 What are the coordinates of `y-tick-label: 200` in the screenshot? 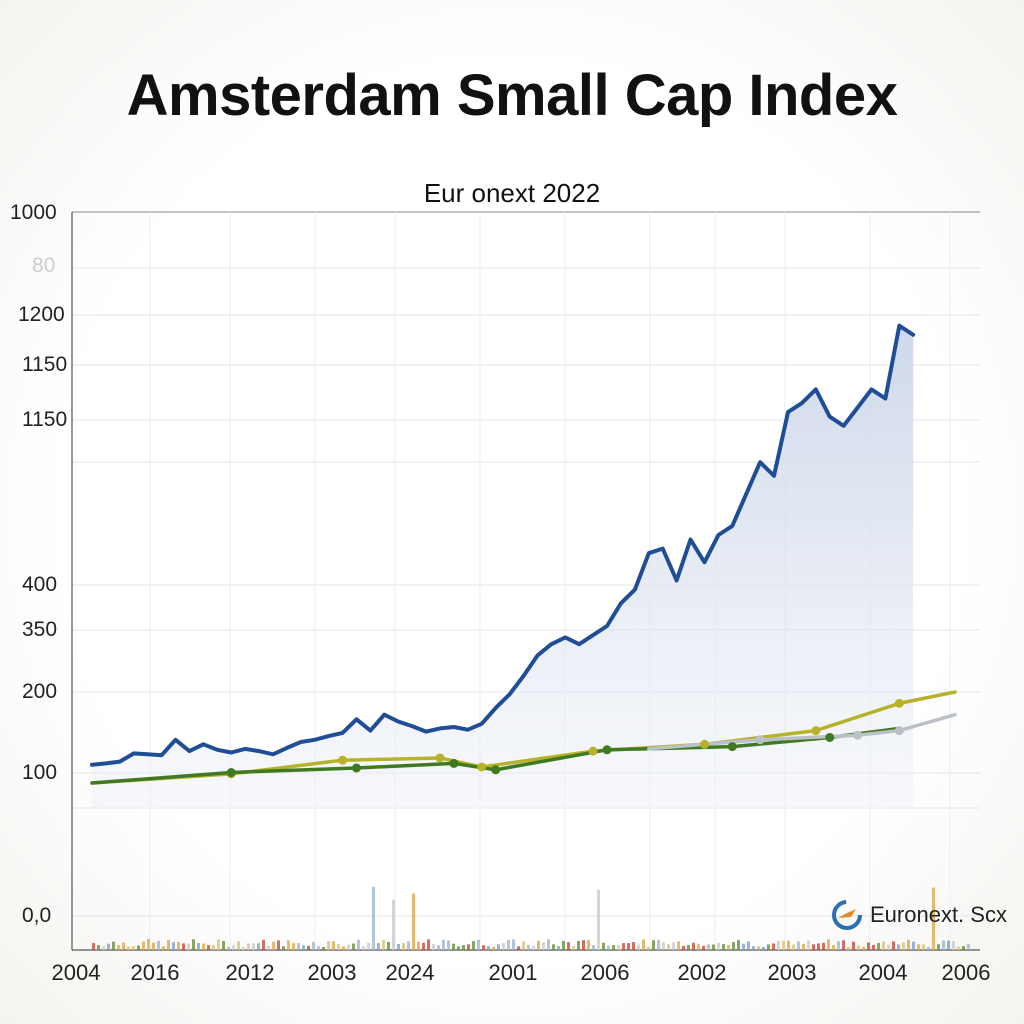 It's located at (40, 691).